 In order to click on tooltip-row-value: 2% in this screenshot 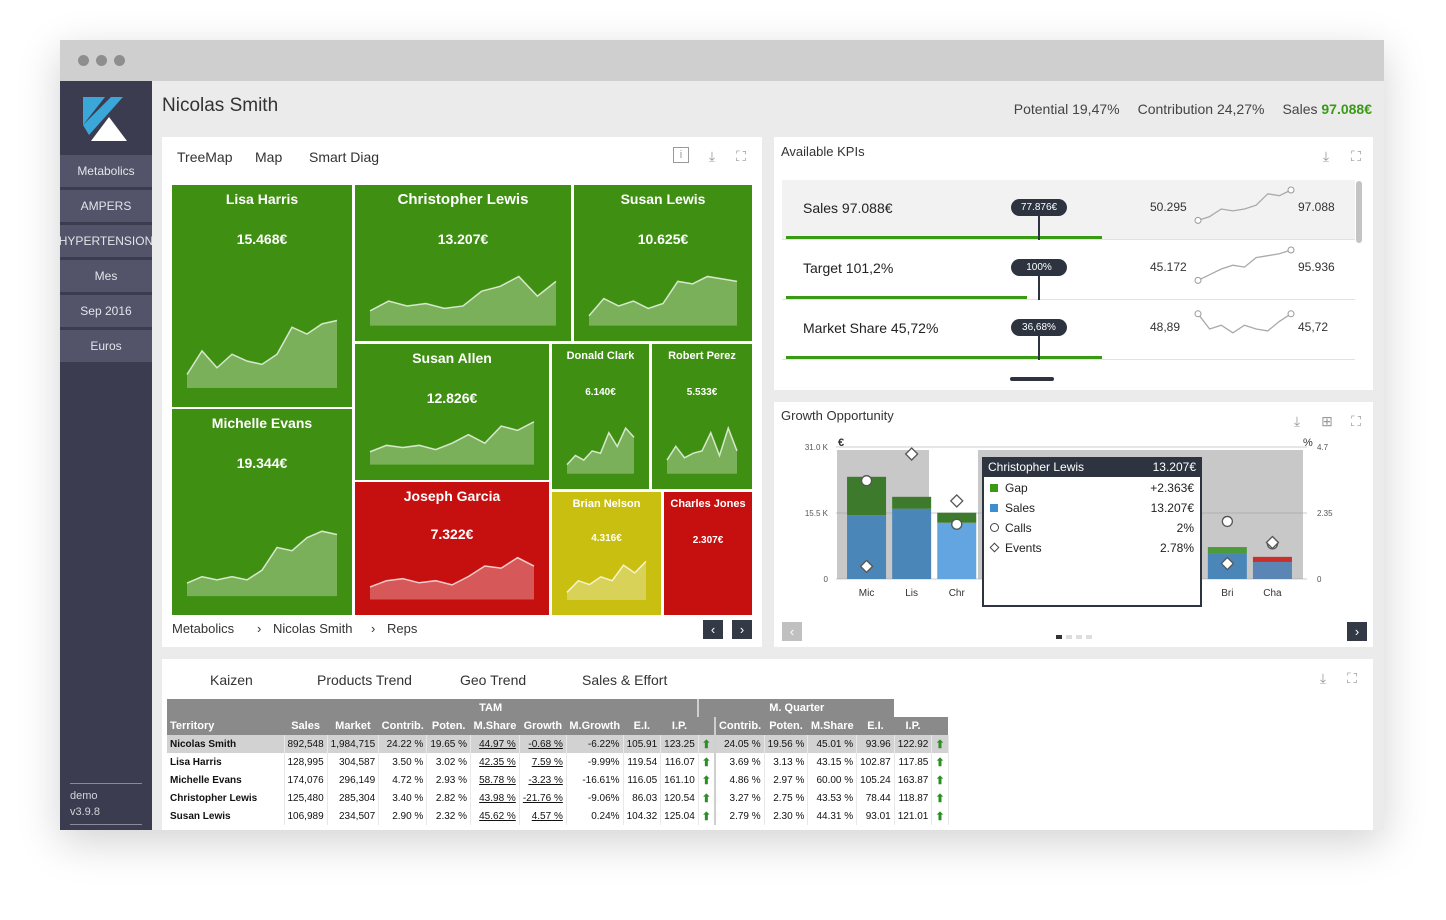, I will do `click(1185, 528)`.